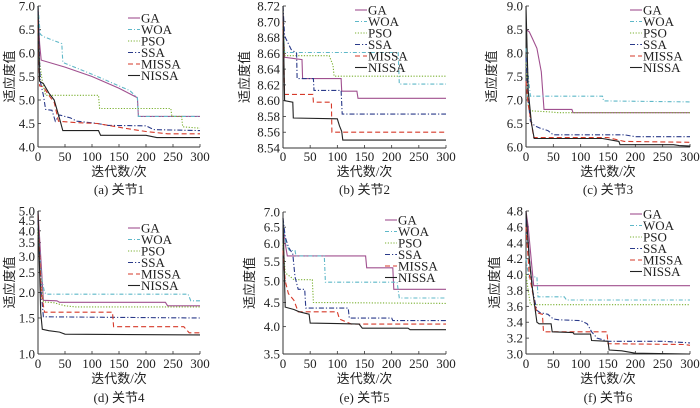  Describe the element at coordinates (119, 397) in the screenshot. I see `panel-caption: (d) 关节4` at that location.